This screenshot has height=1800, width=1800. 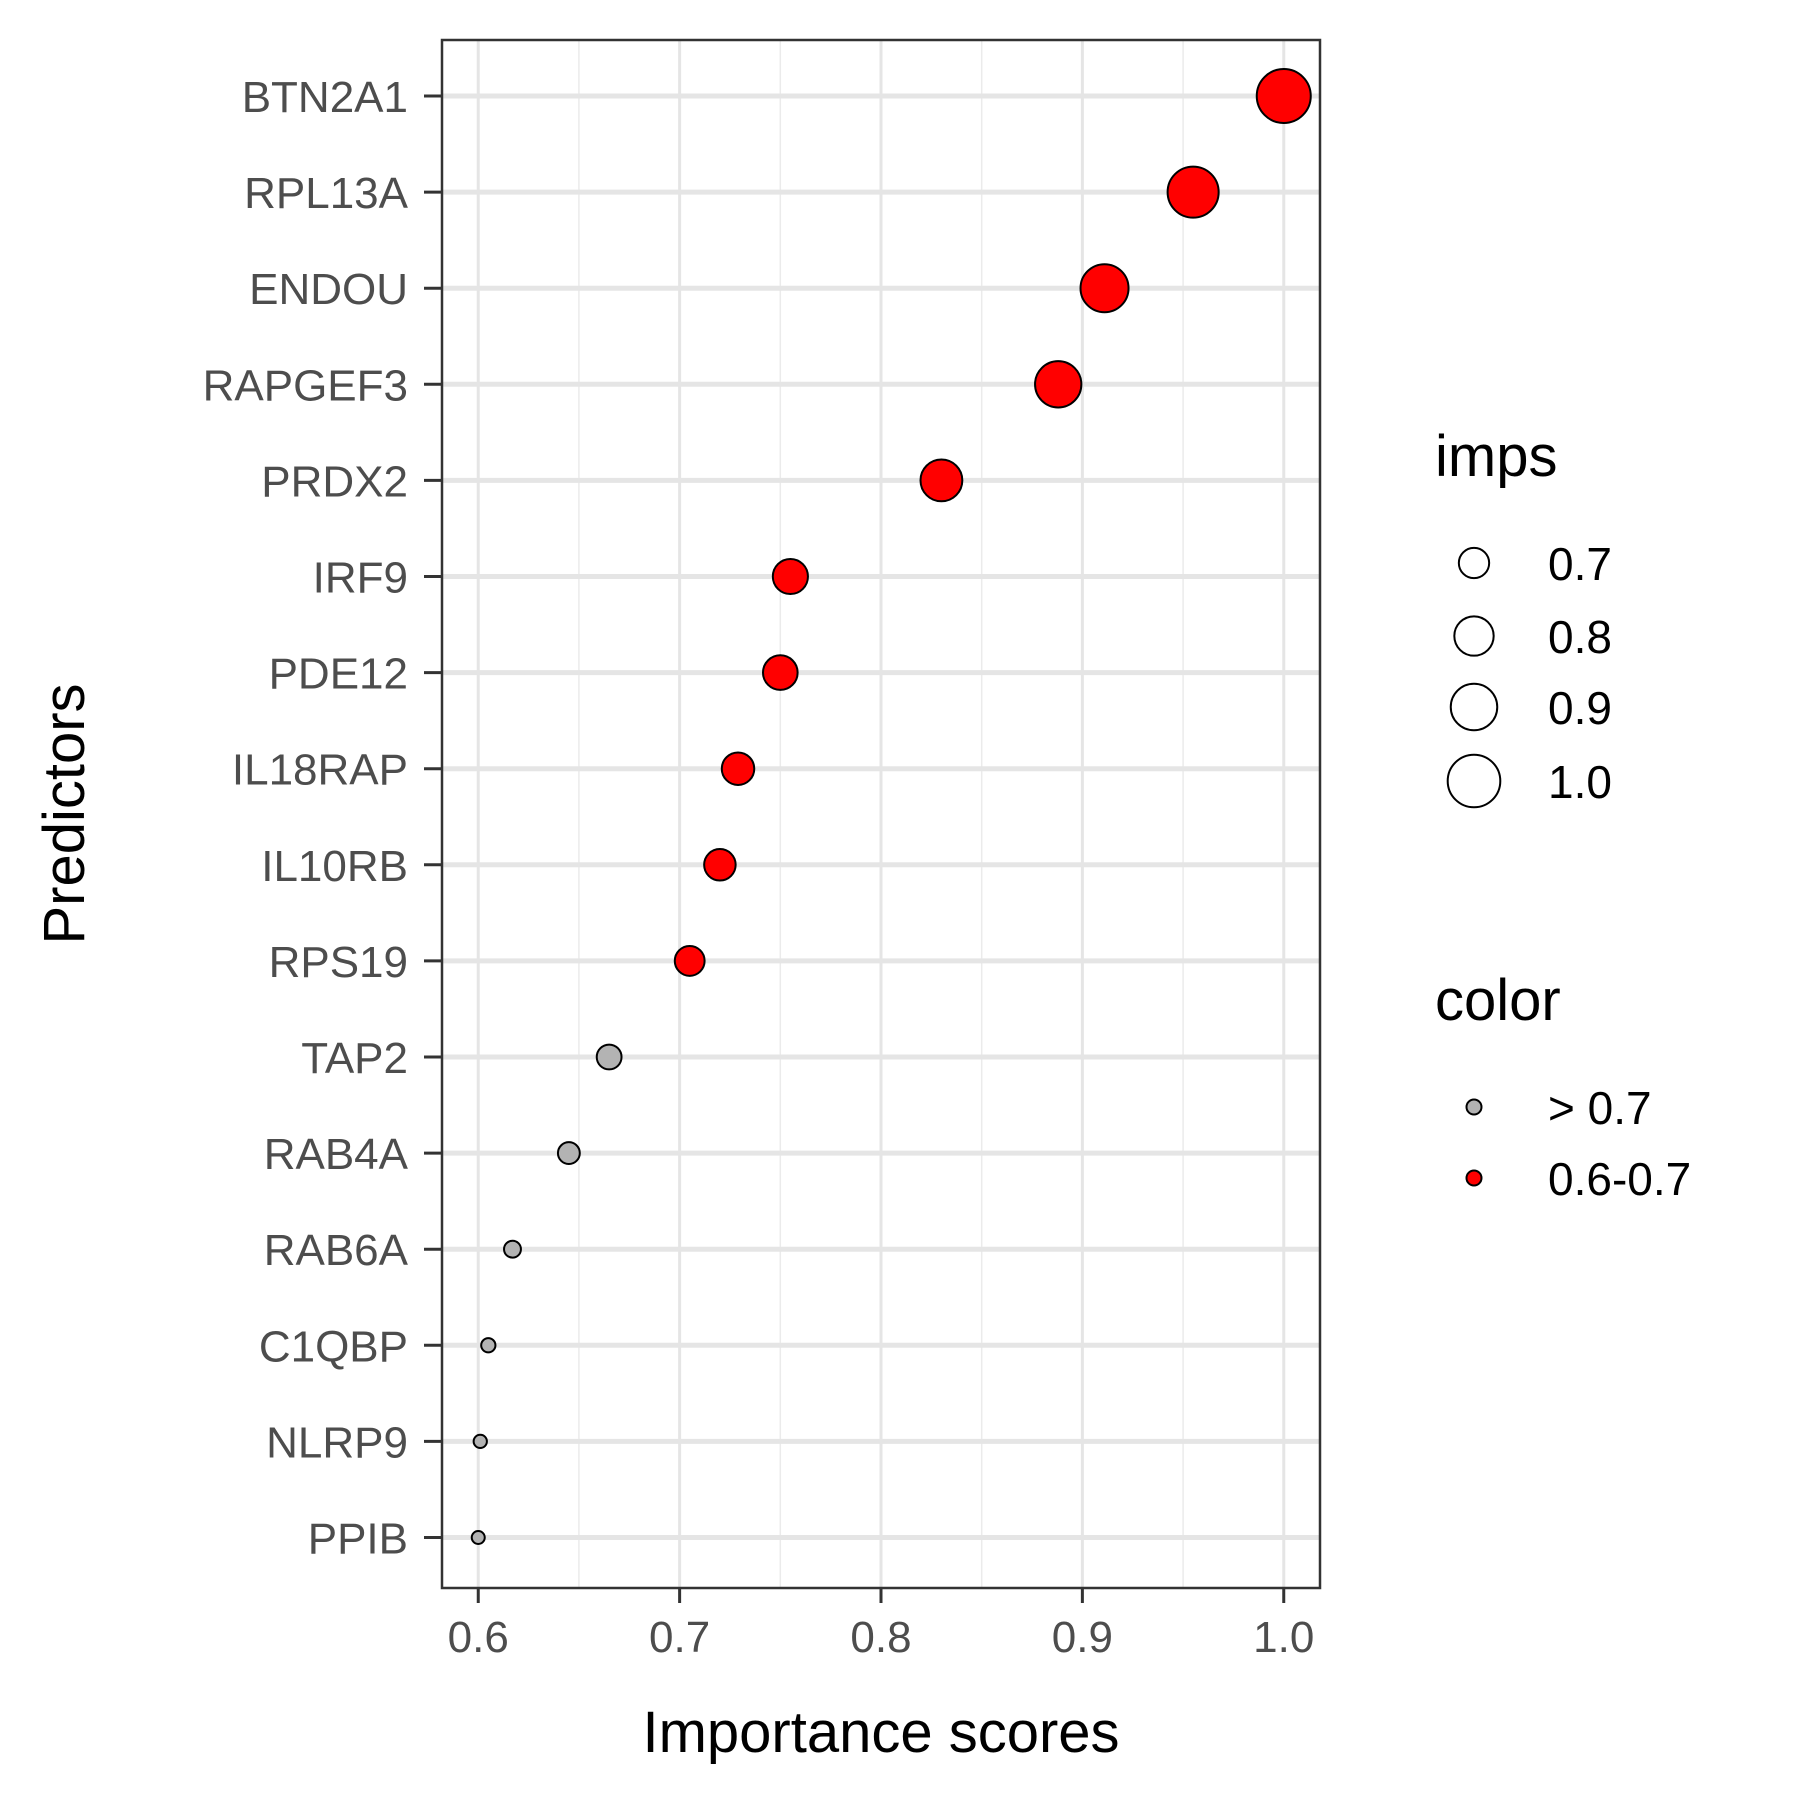 What do you see at coordinates (320, 770) in the screenshot?
I see `y-tick-label: IL18RAP` at bounding box center [320, 770].